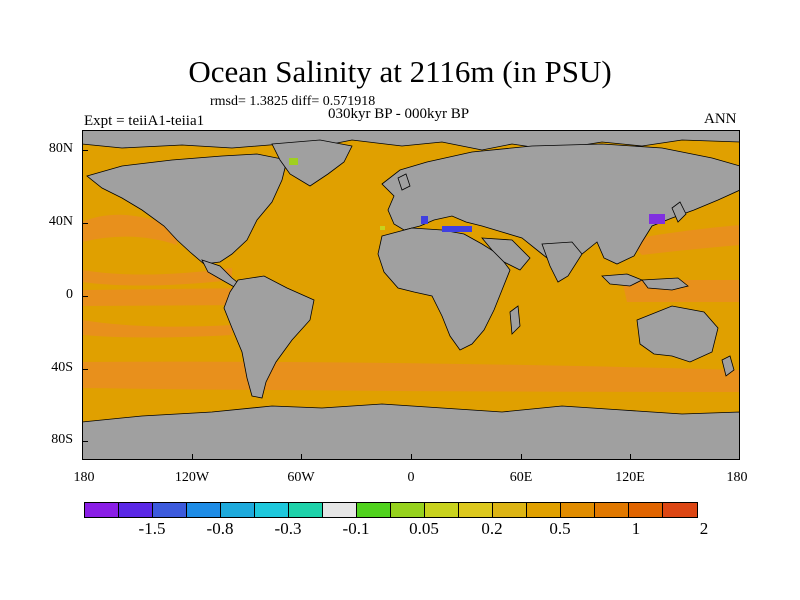 The width and height of the screenshot is (800, 600). What do you see at coordinates (220, 528) in the screenshot?
I see `colorbar-label: -0.8` at bounding box center [220, 528].